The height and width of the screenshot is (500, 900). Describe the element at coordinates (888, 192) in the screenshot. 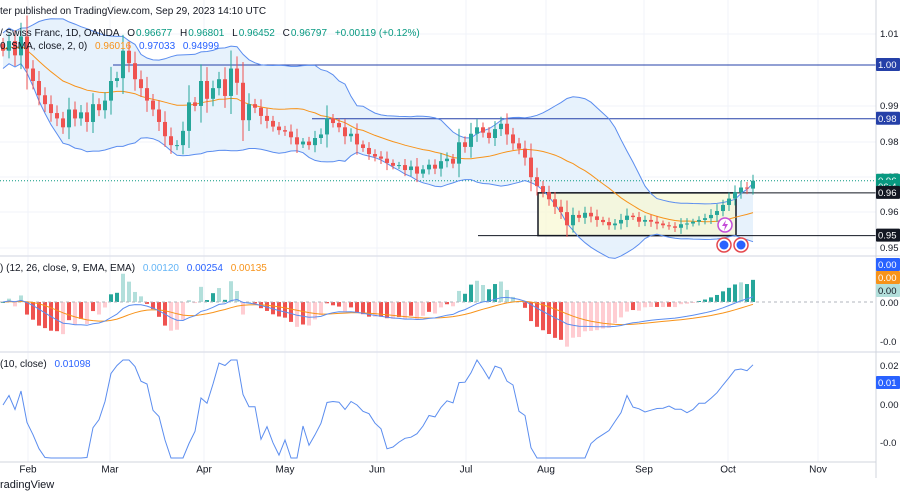

I see `price-tag-label-bg` at that location.